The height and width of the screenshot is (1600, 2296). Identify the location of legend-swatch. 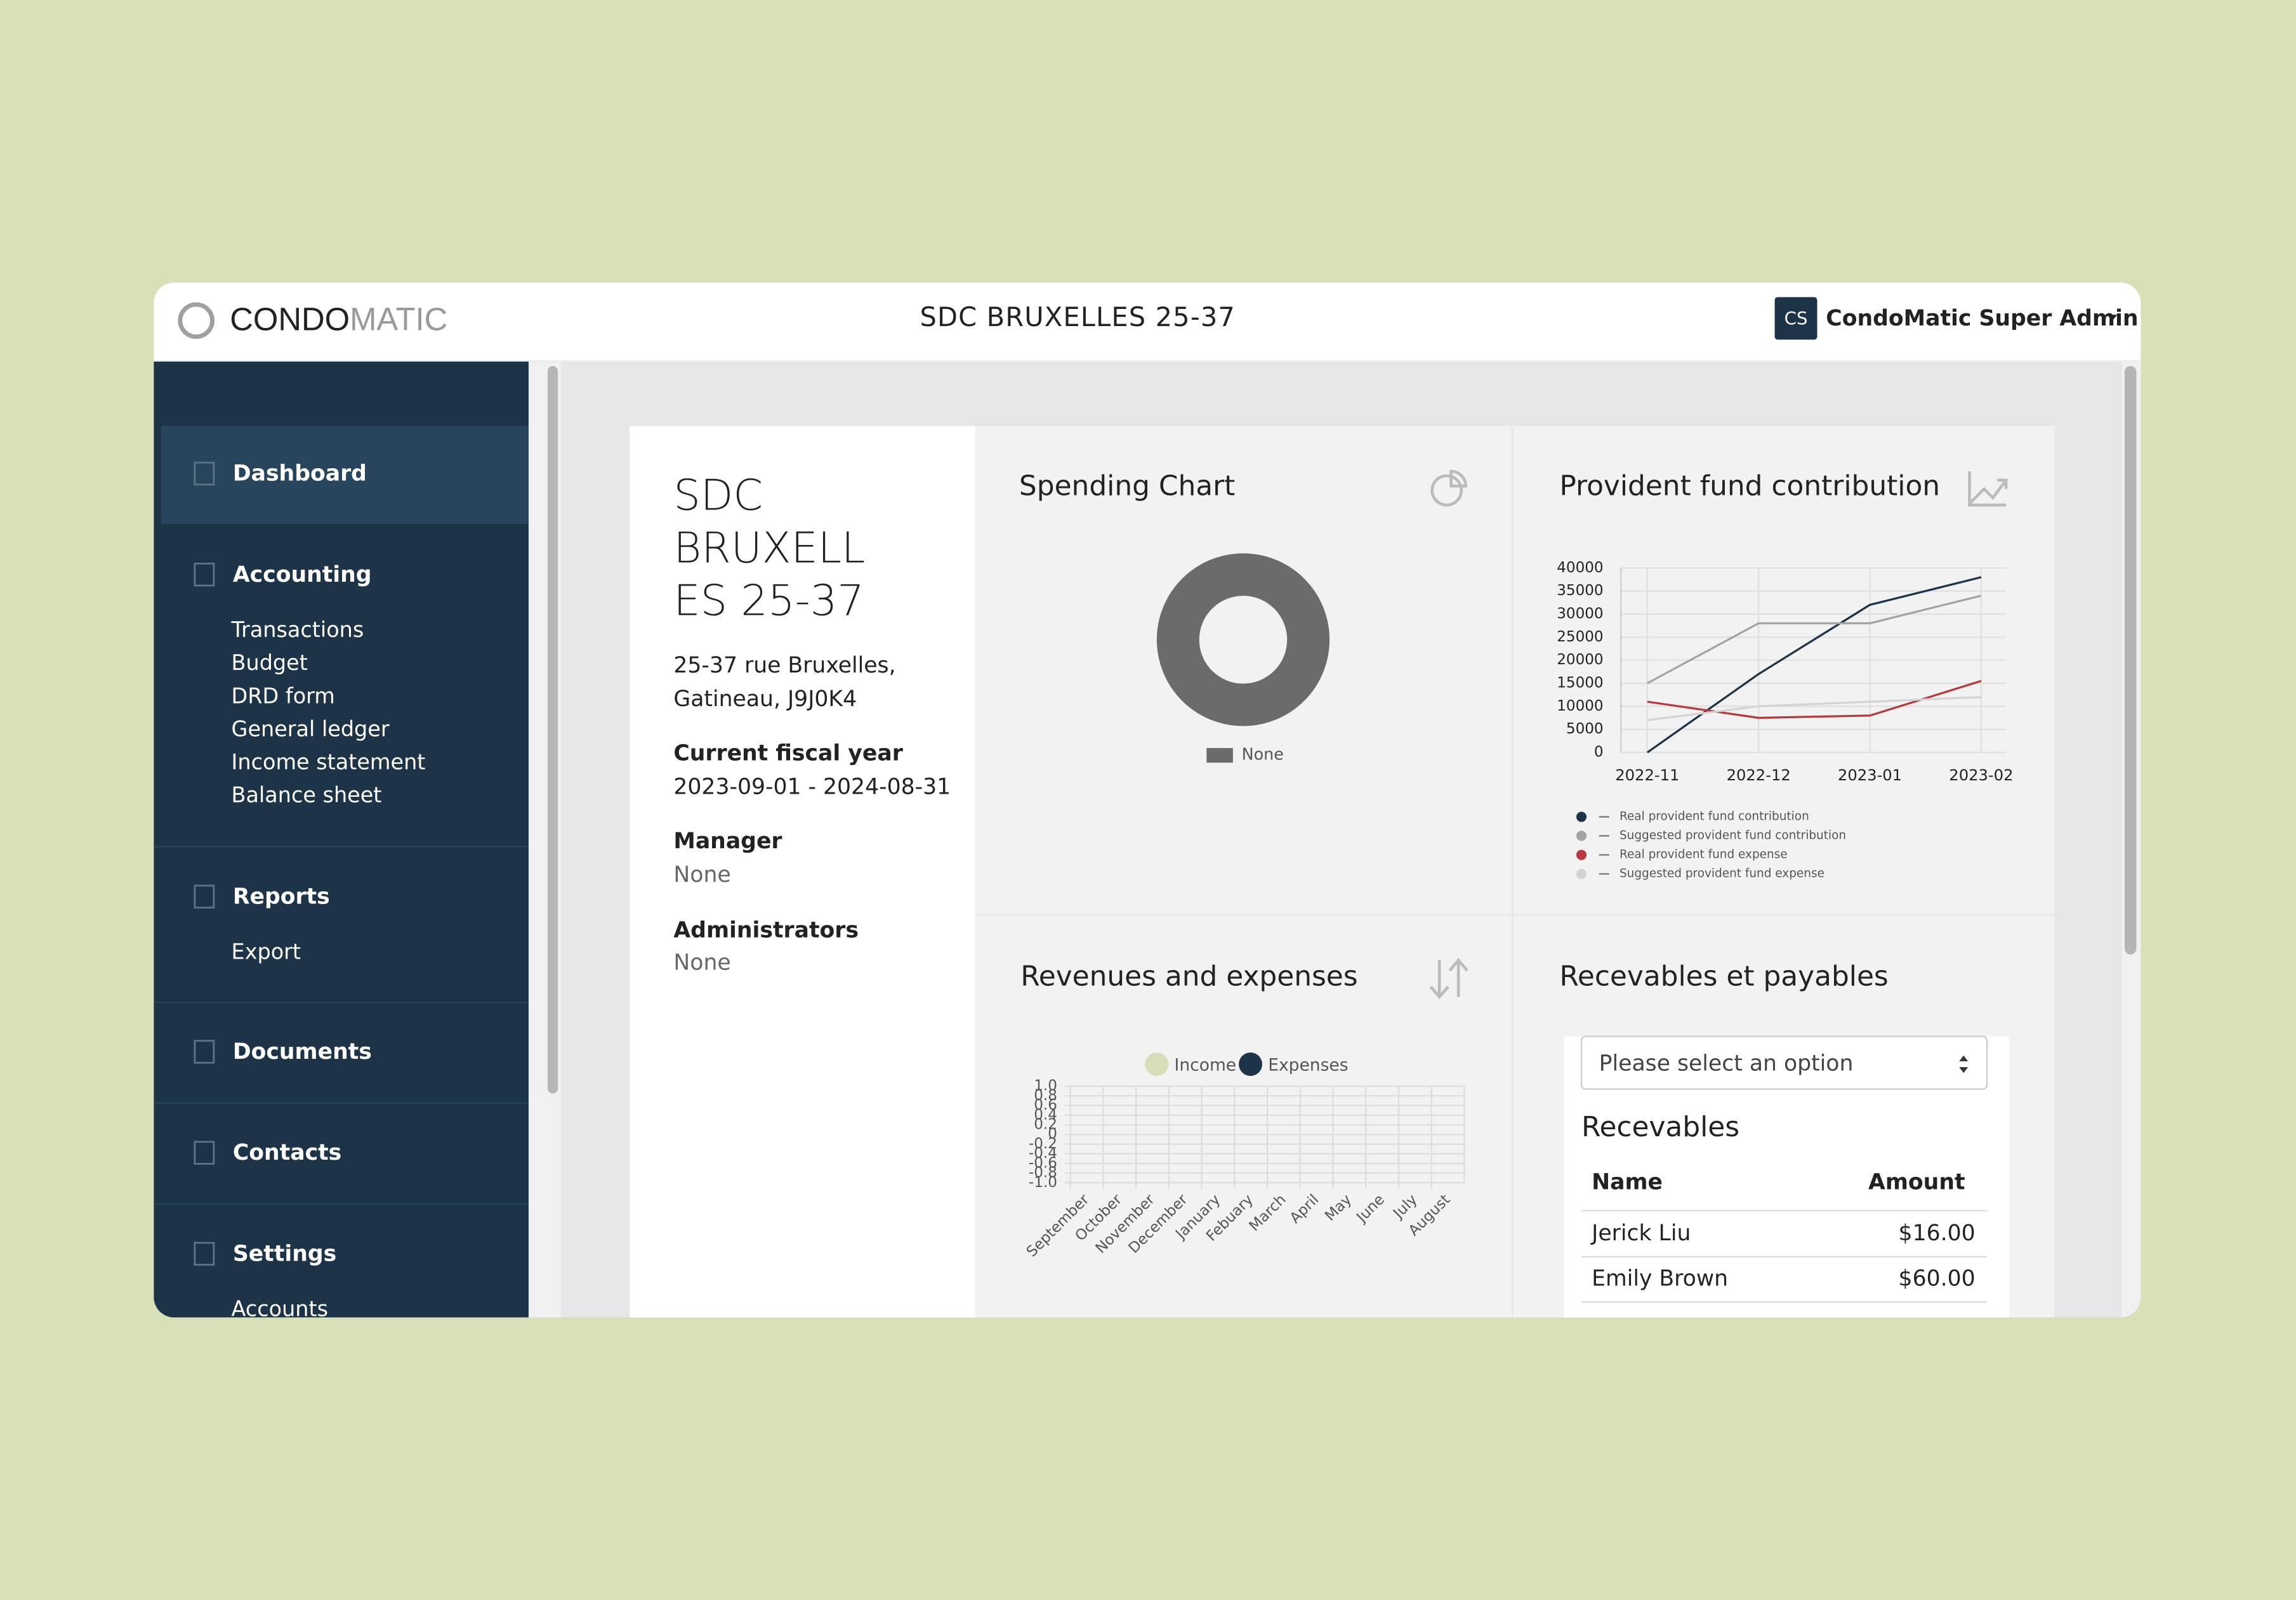
(1220, 755).